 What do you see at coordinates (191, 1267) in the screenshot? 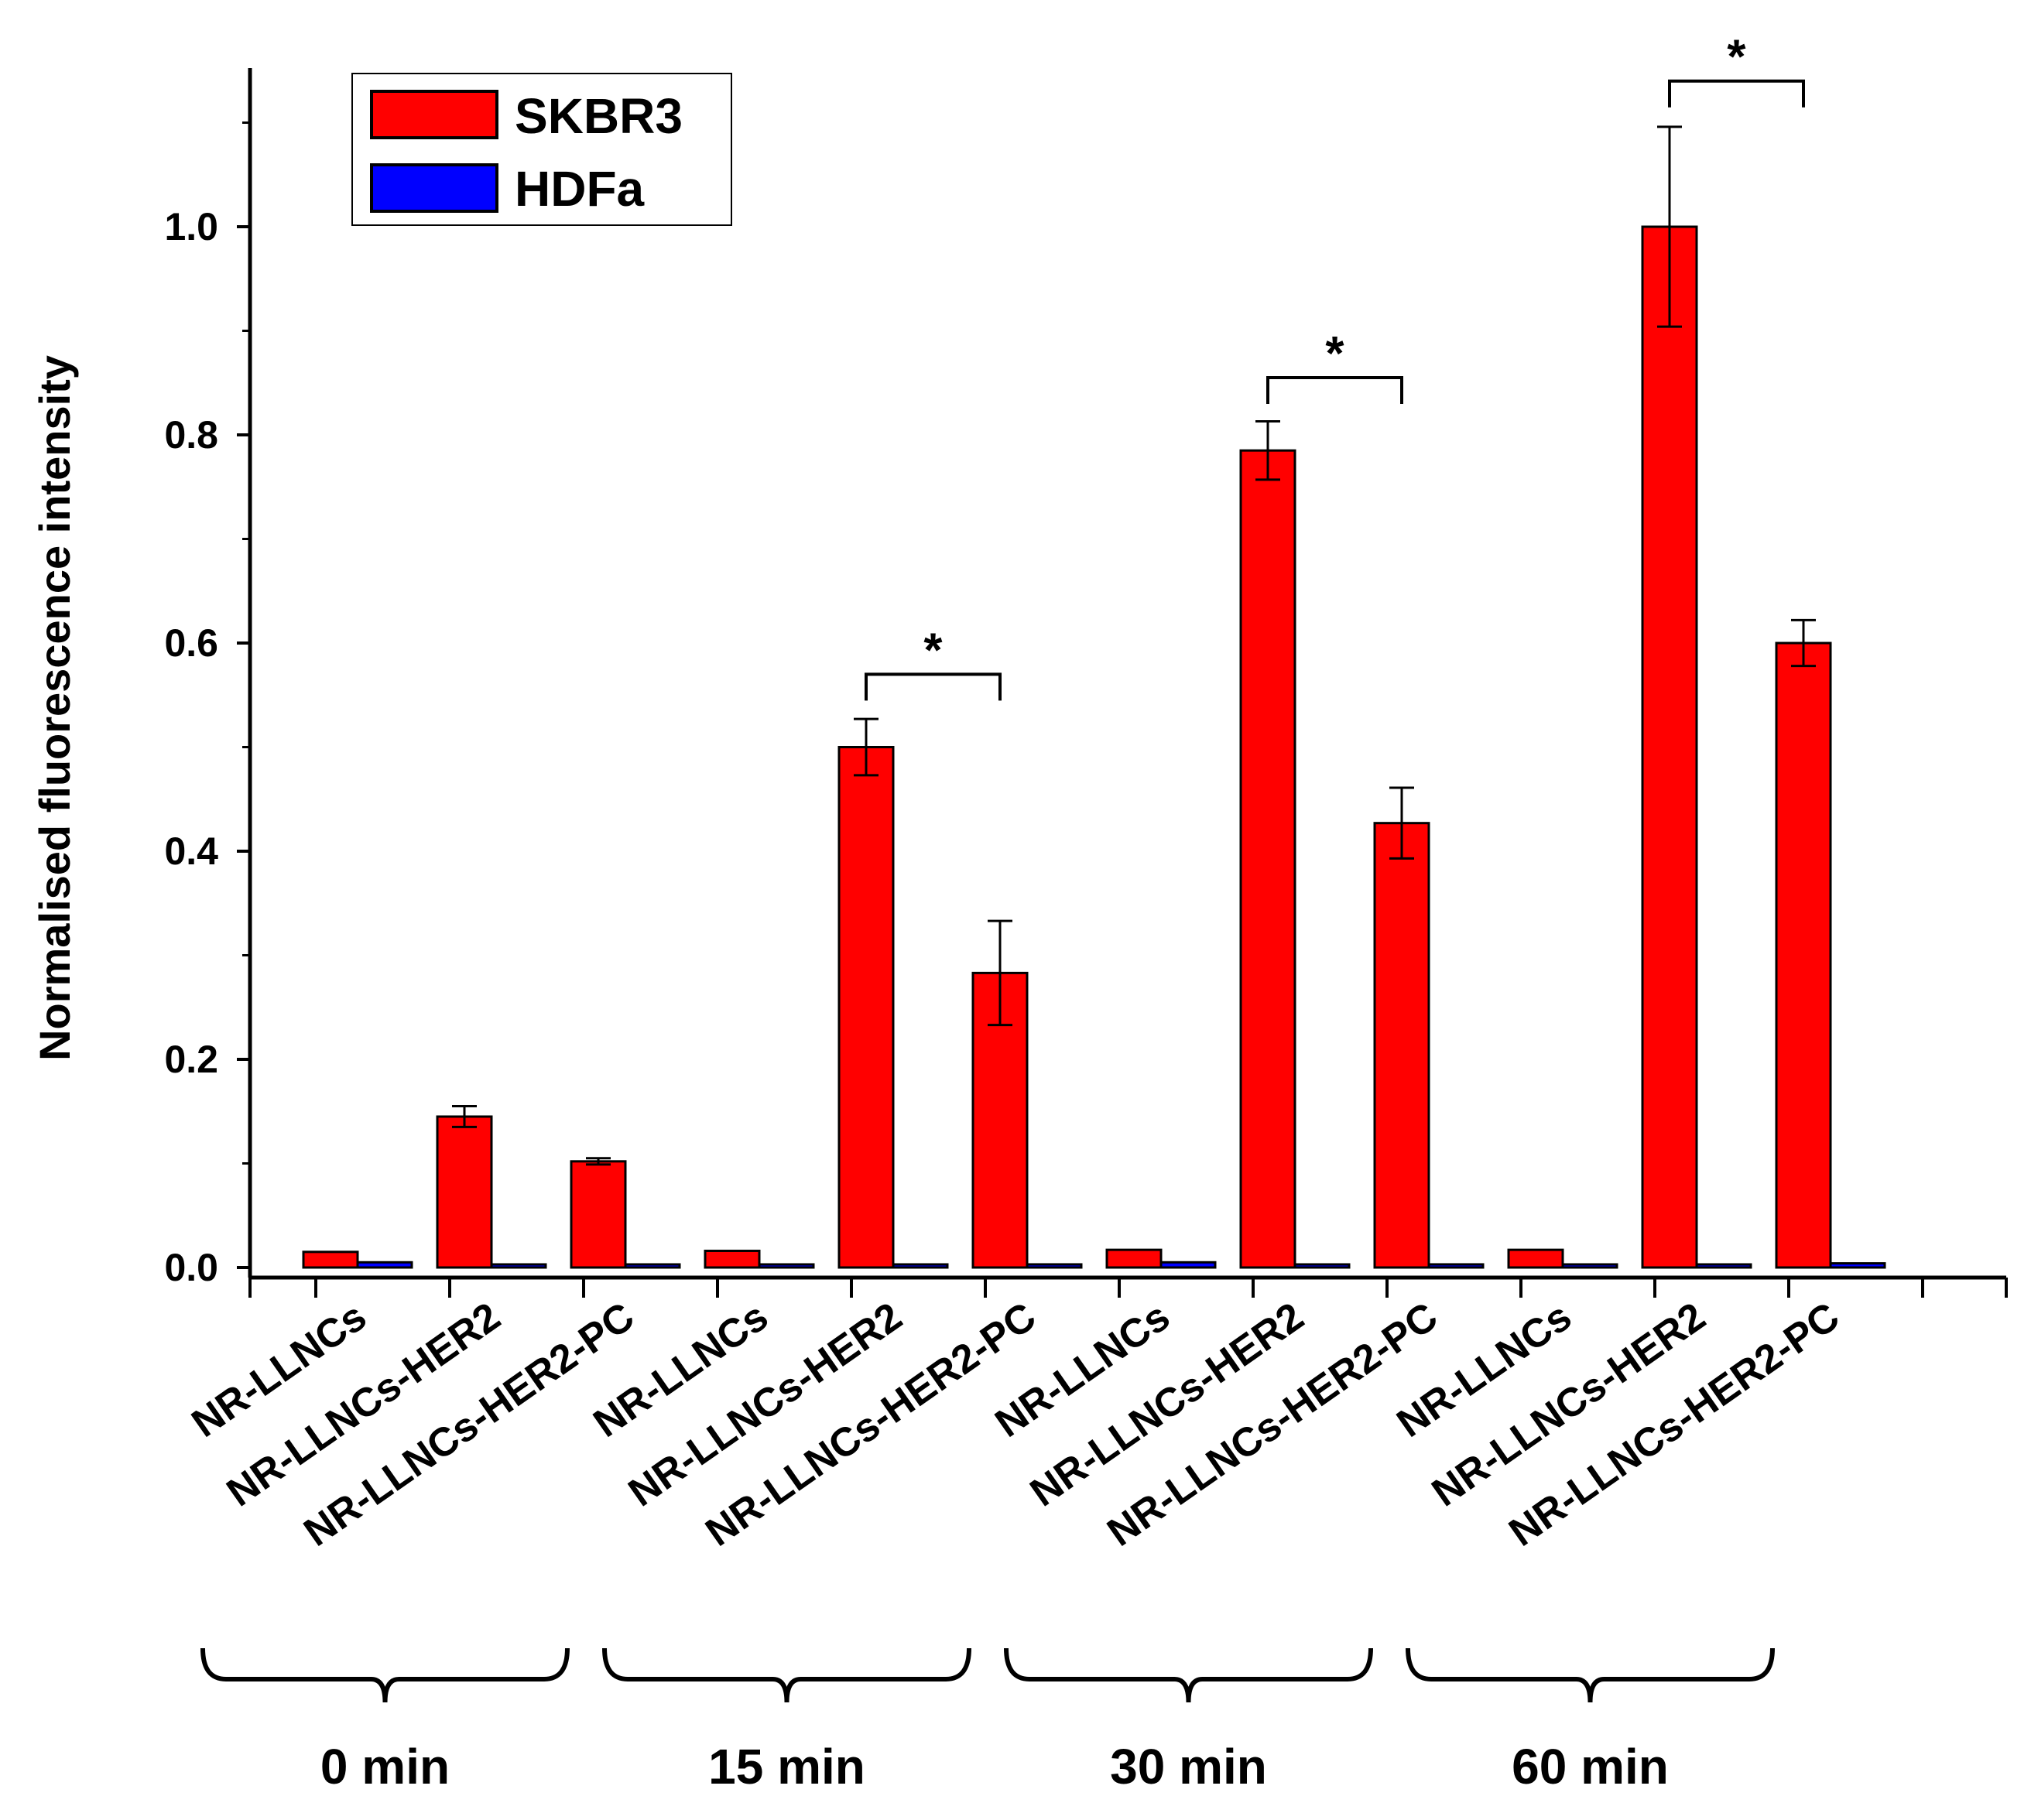
I see `y-tick-label: 0.0` at bounding box center [191, 1267].